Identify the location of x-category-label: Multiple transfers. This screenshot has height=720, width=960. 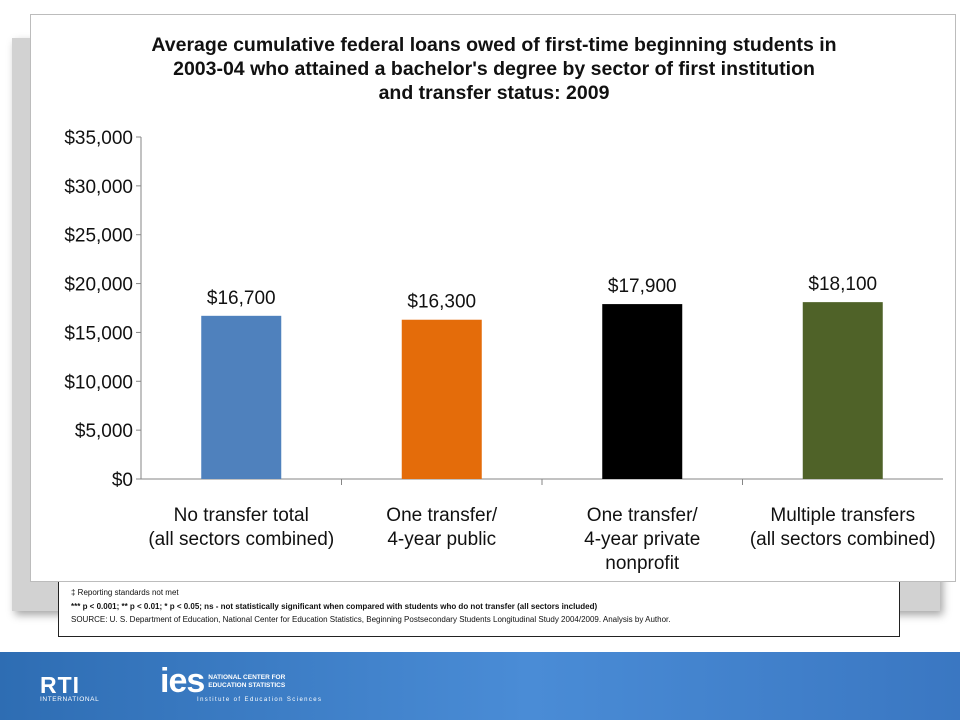
(842, 515).